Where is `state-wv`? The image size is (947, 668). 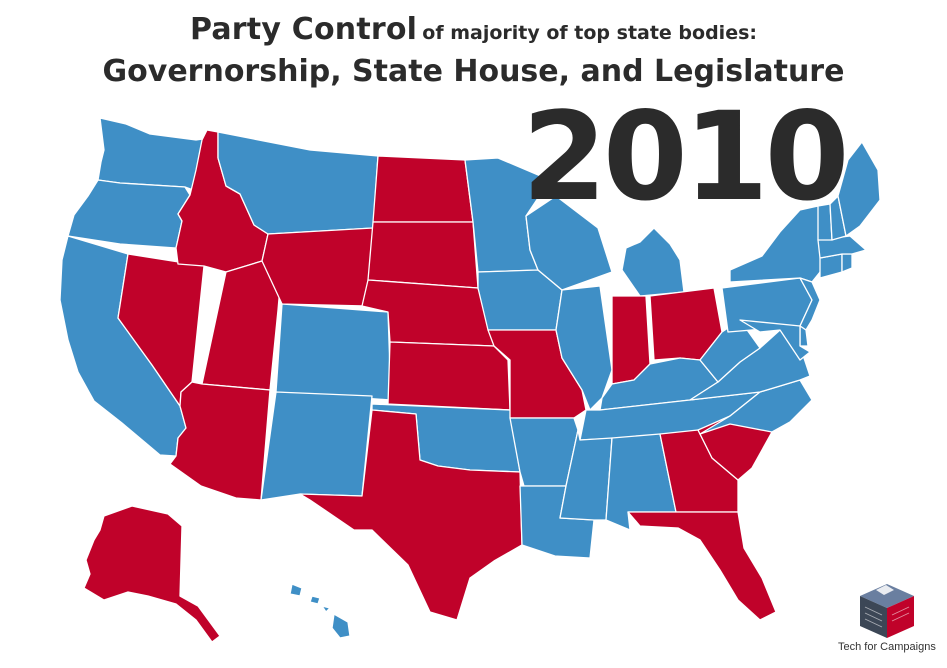 state-wv is located at coordinates (730, 351).